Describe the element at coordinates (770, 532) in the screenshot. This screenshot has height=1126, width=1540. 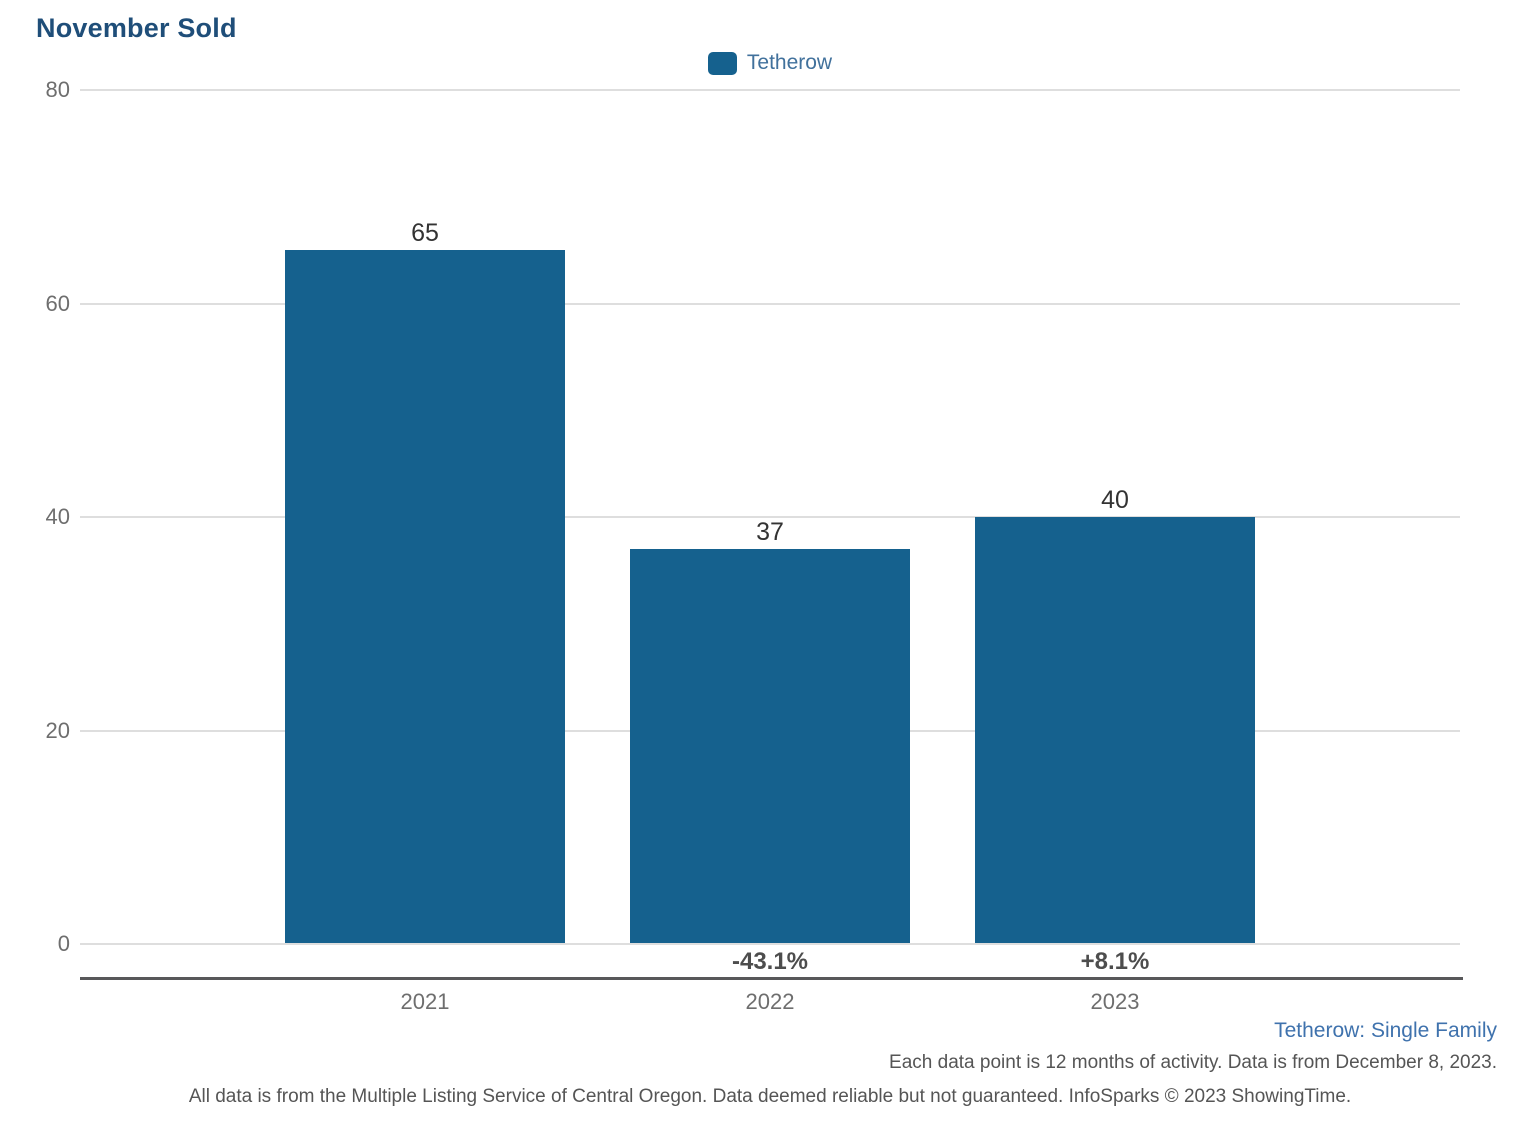
I see `bar-value-label: 37` at that location.